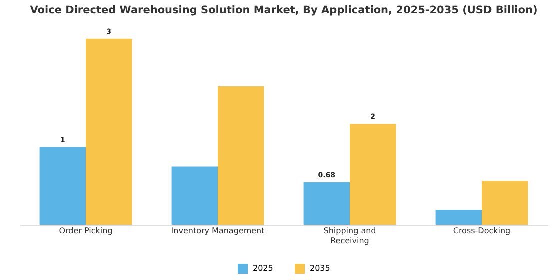 Image resolution: width=560 pixels, height=280 pixels. I want to click on x-tick-label: Shipping and Receiving, so click(350, 236).